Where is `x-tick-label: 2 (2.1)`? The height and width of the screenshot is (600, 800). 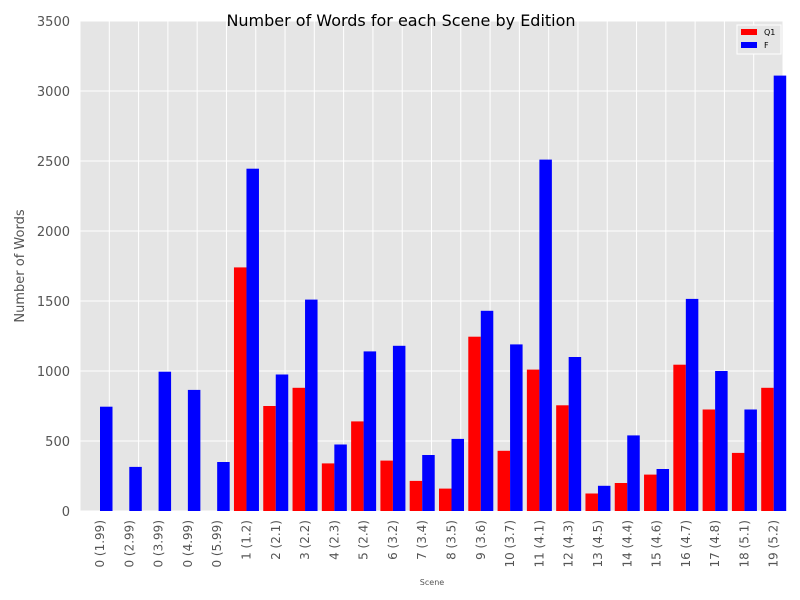 x-tick-label: 2 (2.1) is located at coordinates (276, 540).